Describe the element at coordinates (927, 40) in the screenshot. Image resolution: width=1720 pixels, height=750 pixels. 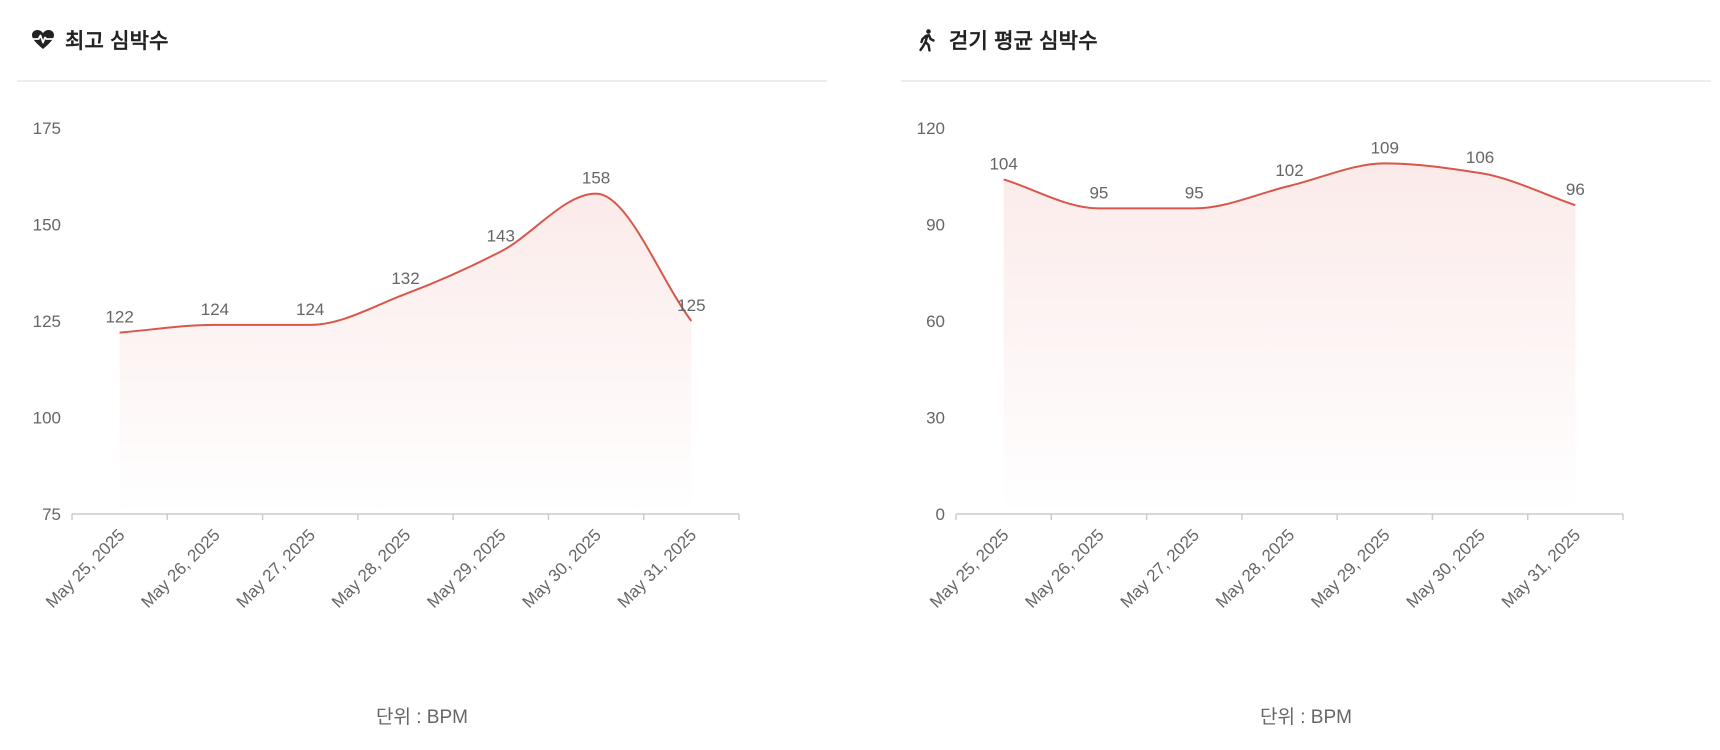
I see `walking-person-icon` at that location.